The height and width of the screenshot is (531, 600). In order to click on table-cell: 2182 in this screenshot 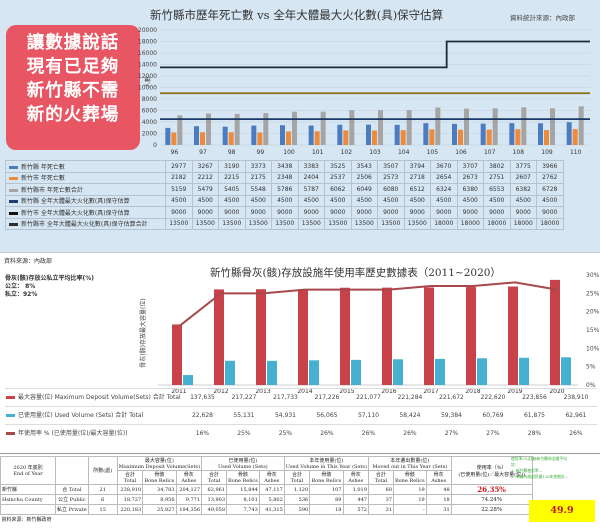, I will do `click(179, 177)`.